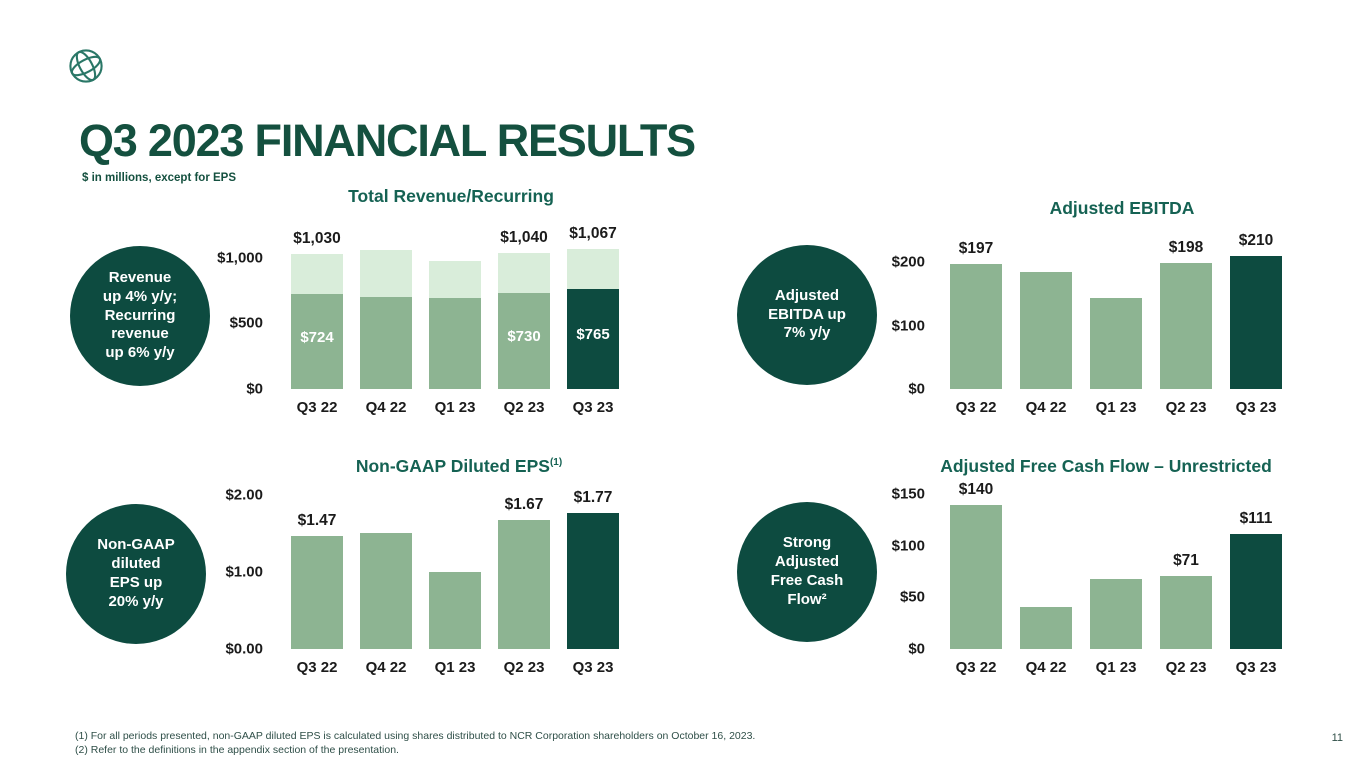 The image size is (1365, 768). Describe the element at coordinates (140, 277) in the screenshot. I see `badge-text-line: Revenue` at that location.